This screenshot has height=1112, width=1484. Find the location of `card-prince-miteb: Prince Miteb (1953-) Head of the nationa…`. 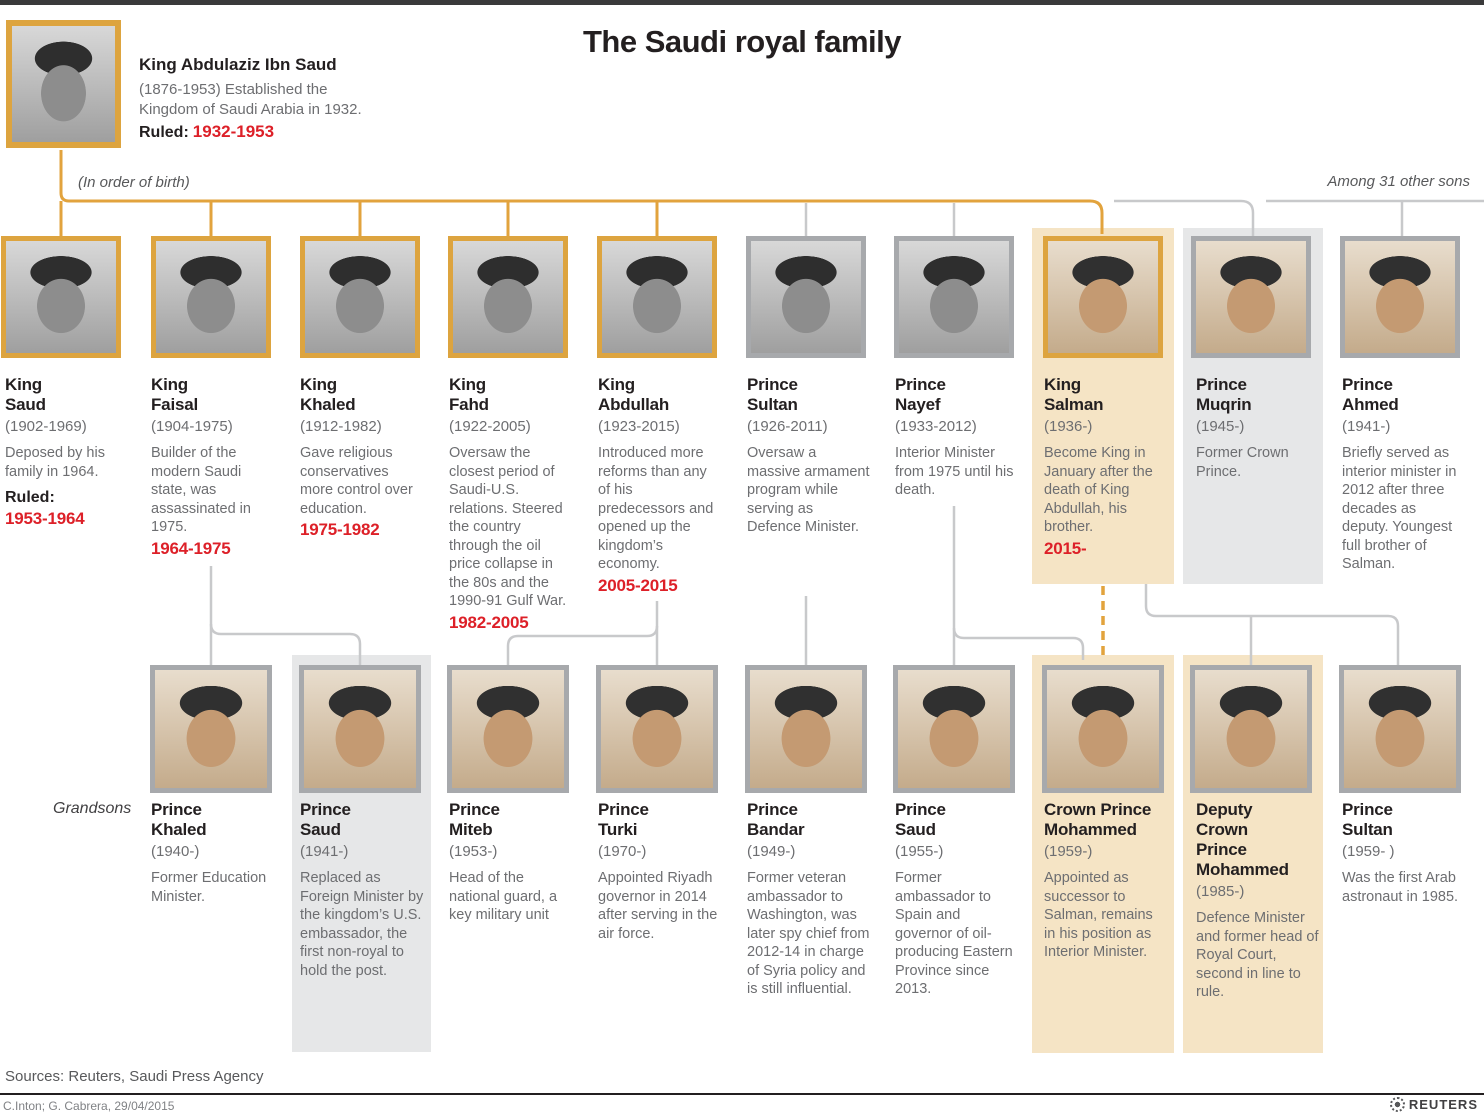

card-prince-miteb: Prince Miteb (1953-) Head of the nationa… is located at coordinates (511, 862).